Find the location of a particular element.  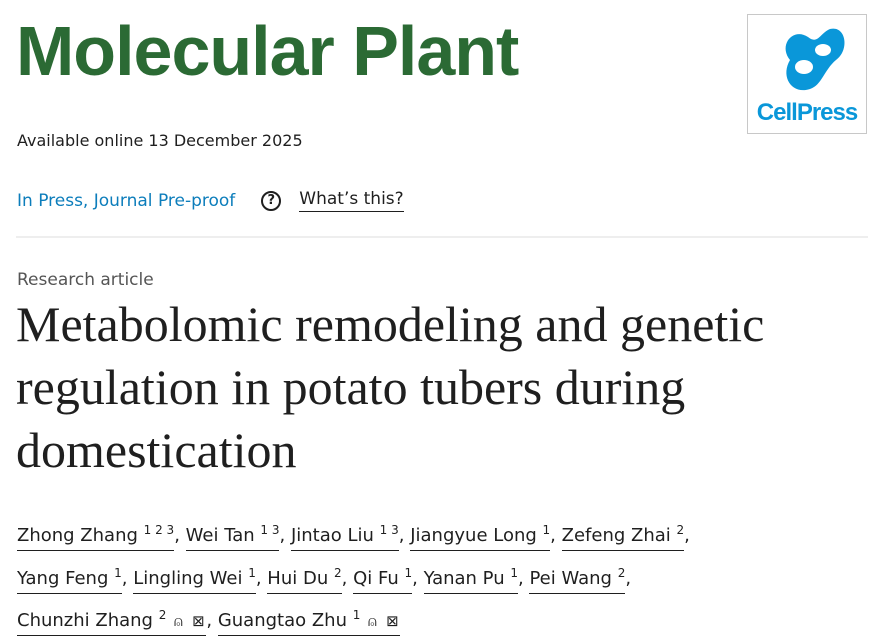

author-item: Qi Fu 1, is located at coordinates (388, 579).